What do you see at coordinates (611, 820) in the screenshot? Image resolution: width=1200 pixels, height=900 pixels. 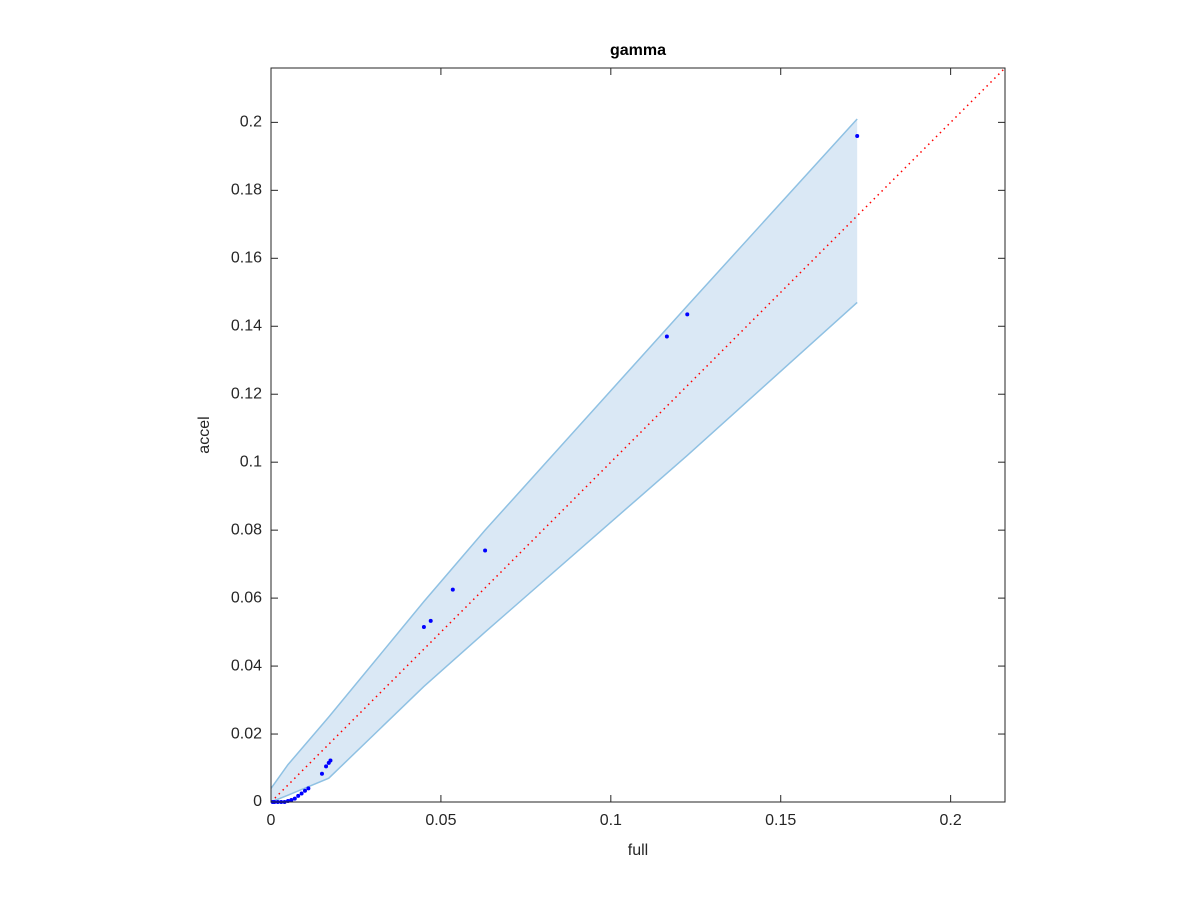 I see `x-tick-label: 0.1` at bounding box center [611, 820].